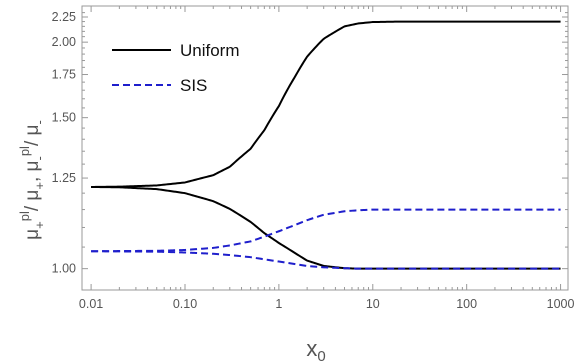 The height and width of the screenshot is (363, 579). What do you see at coordinates (185, 304) in the screenshot?
I see `x-tick-label: 0.10` at bounding box center [185, 304].